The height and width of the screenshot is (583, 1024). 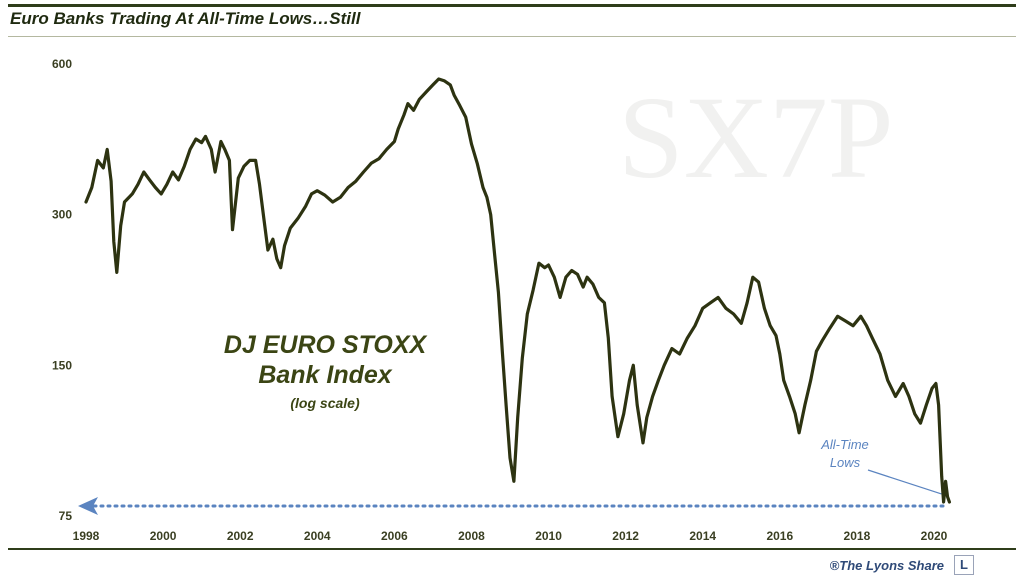 I want to click on y-tick-label: 150, so click(x=62, y=365).